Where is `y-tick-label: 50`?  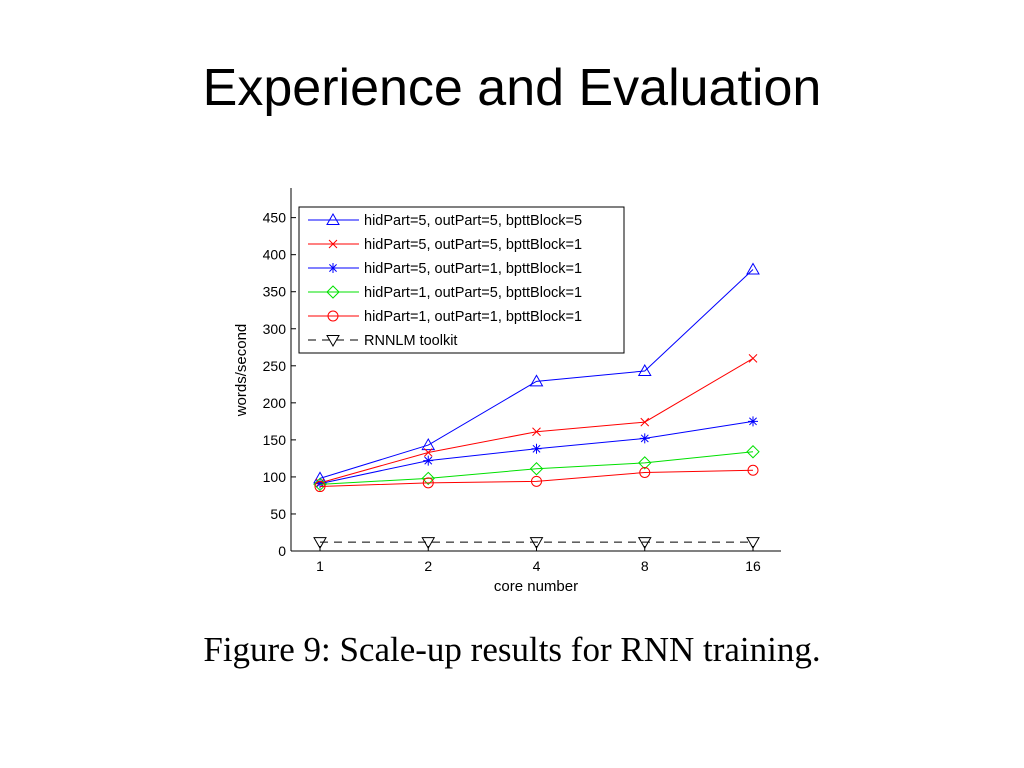
y-tick-label: 50 is located at coordinates (278, 514).